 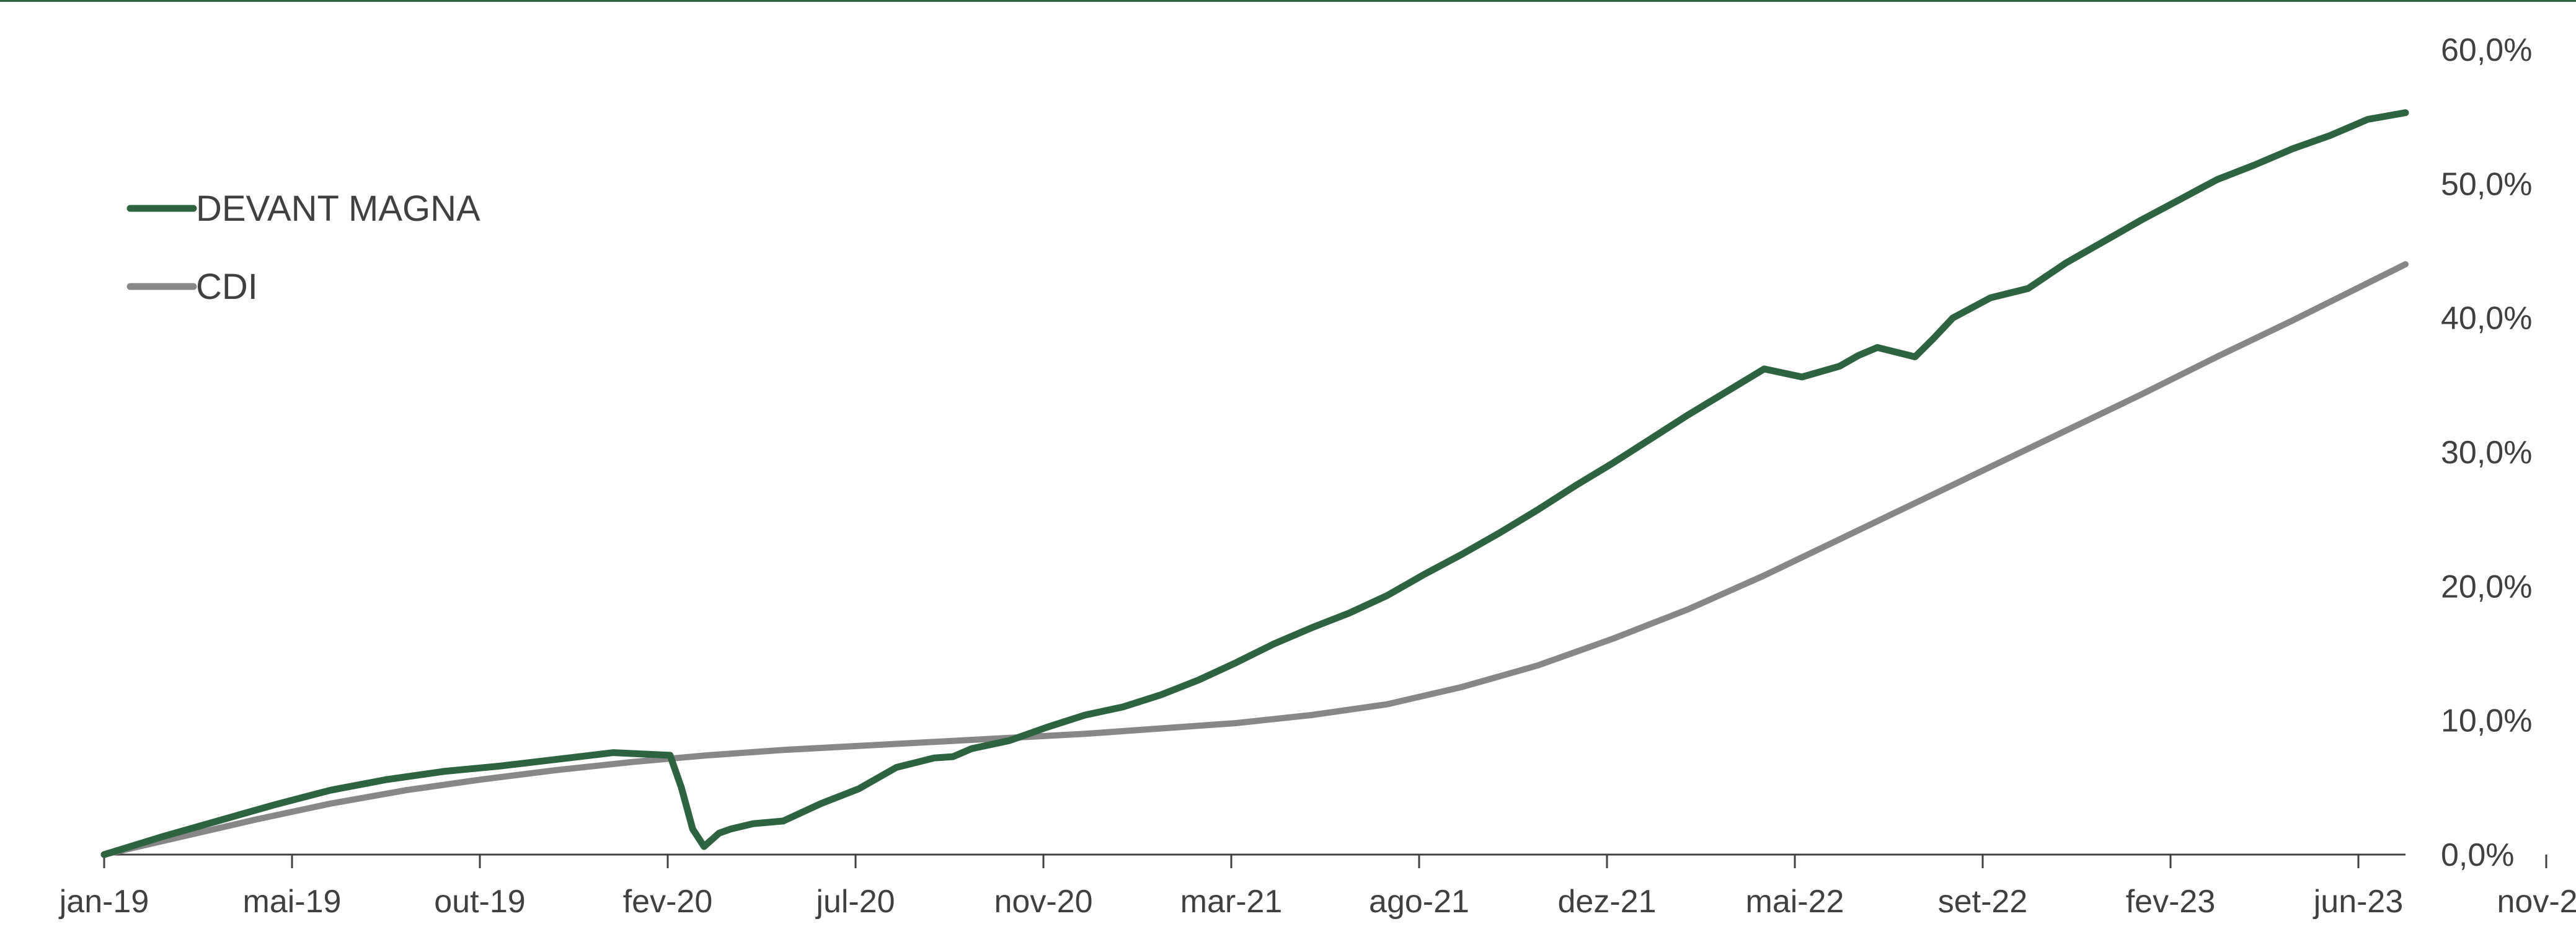 What do you see at coordinates (1325, 861) in the screenshot?
I see `x-axis-ticks` at bounding box center [1325, 861].